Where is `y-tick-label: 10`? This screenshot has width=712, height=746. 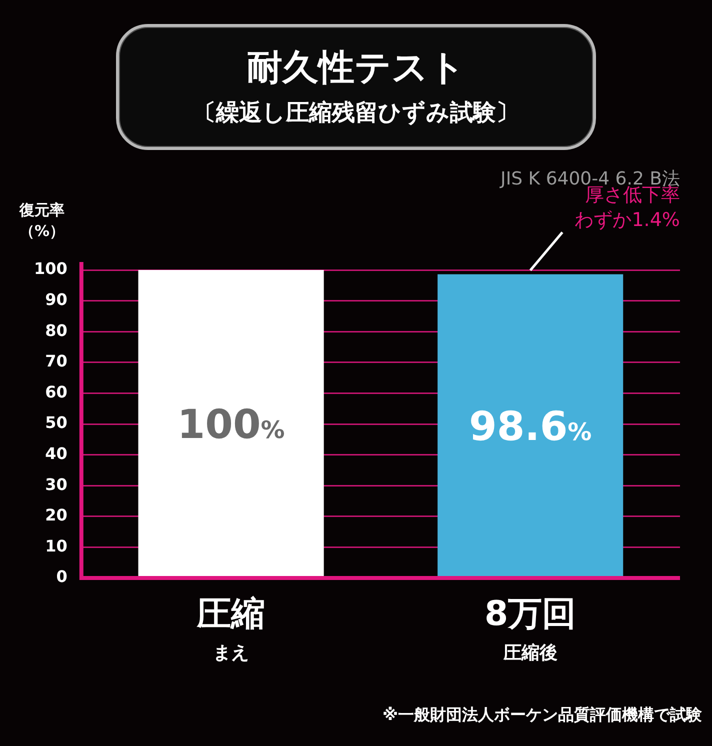
y-tick-label: 10 is located at coordinates (56, 546).